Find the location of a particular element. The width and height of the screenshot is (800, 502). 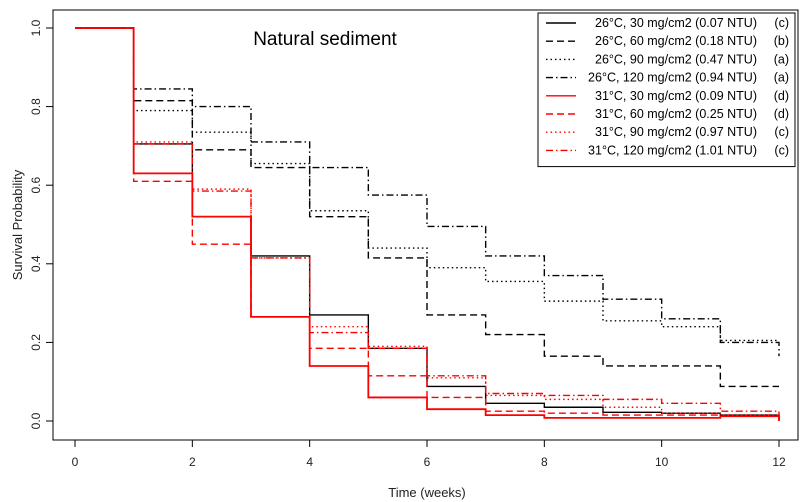

x-tick-label: 6 is located at coordinates (427, 462).